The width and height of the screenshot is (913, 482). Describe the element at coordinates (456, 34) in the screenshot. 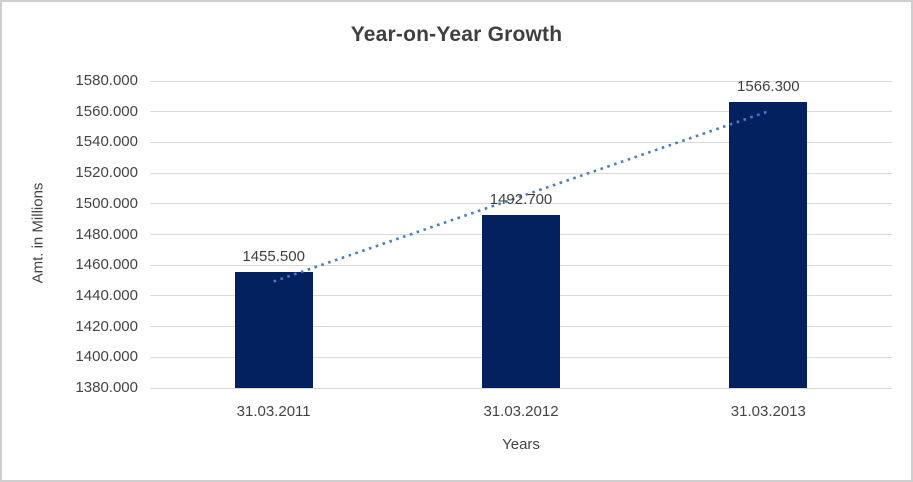

I see `chart-title: Year-on-Year Growth` at that location.